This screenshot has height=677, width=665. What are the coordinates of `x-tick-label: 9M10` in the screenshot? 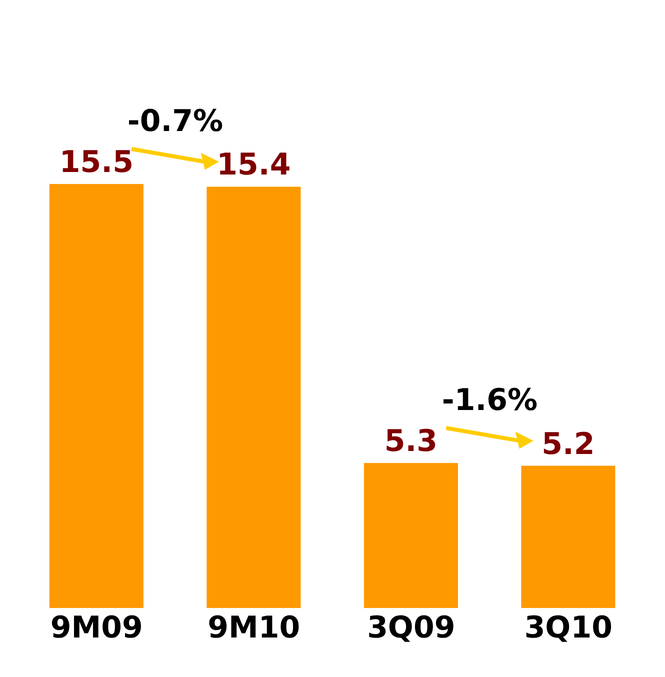 It's located at (254, 628).